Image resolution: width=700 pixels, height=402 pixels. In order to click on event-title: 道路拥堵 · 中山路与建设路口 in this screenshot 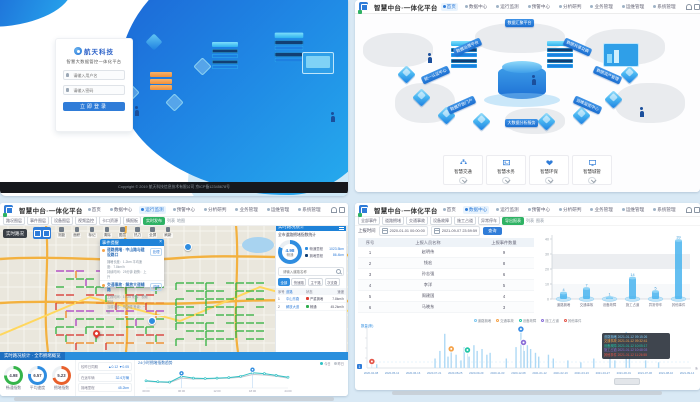, I will do `click(126, 252)`.